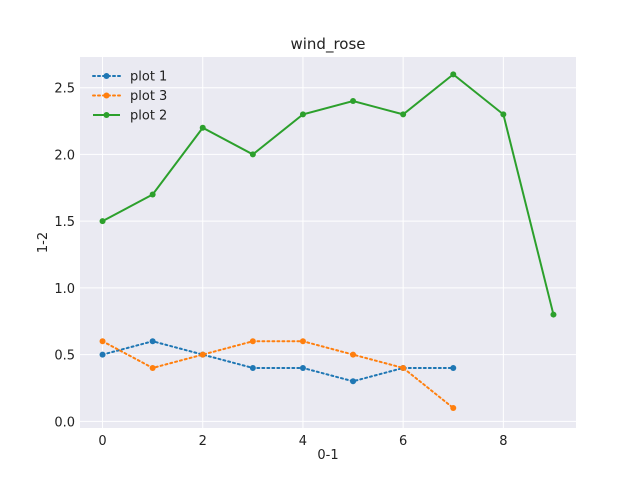  I want to click on y-tick-label: 2.5, so click(64, 89).